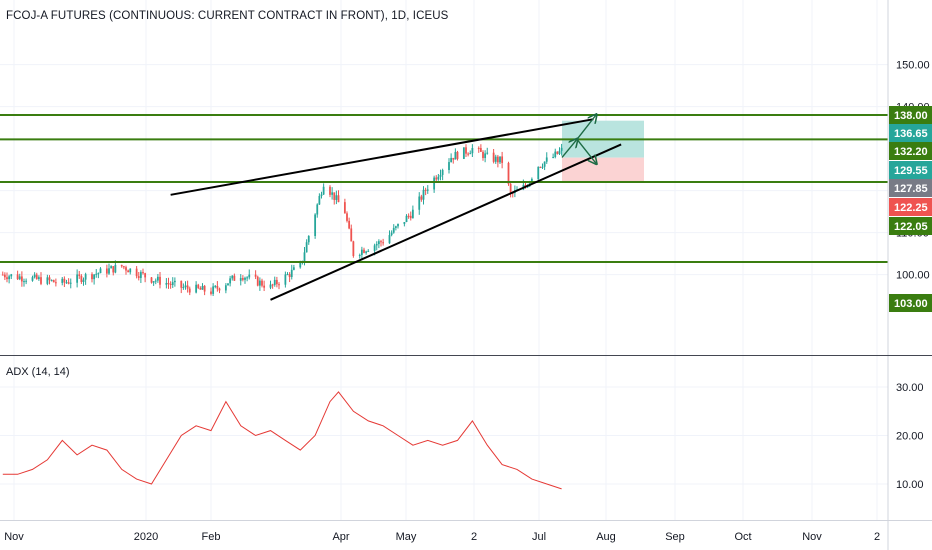 This screenshot has width=932, height=550. What do you see at coordinates (913, 276) in the screenshot?
I see `y-tick-label: 100.00` at bounding box center [913, 276].